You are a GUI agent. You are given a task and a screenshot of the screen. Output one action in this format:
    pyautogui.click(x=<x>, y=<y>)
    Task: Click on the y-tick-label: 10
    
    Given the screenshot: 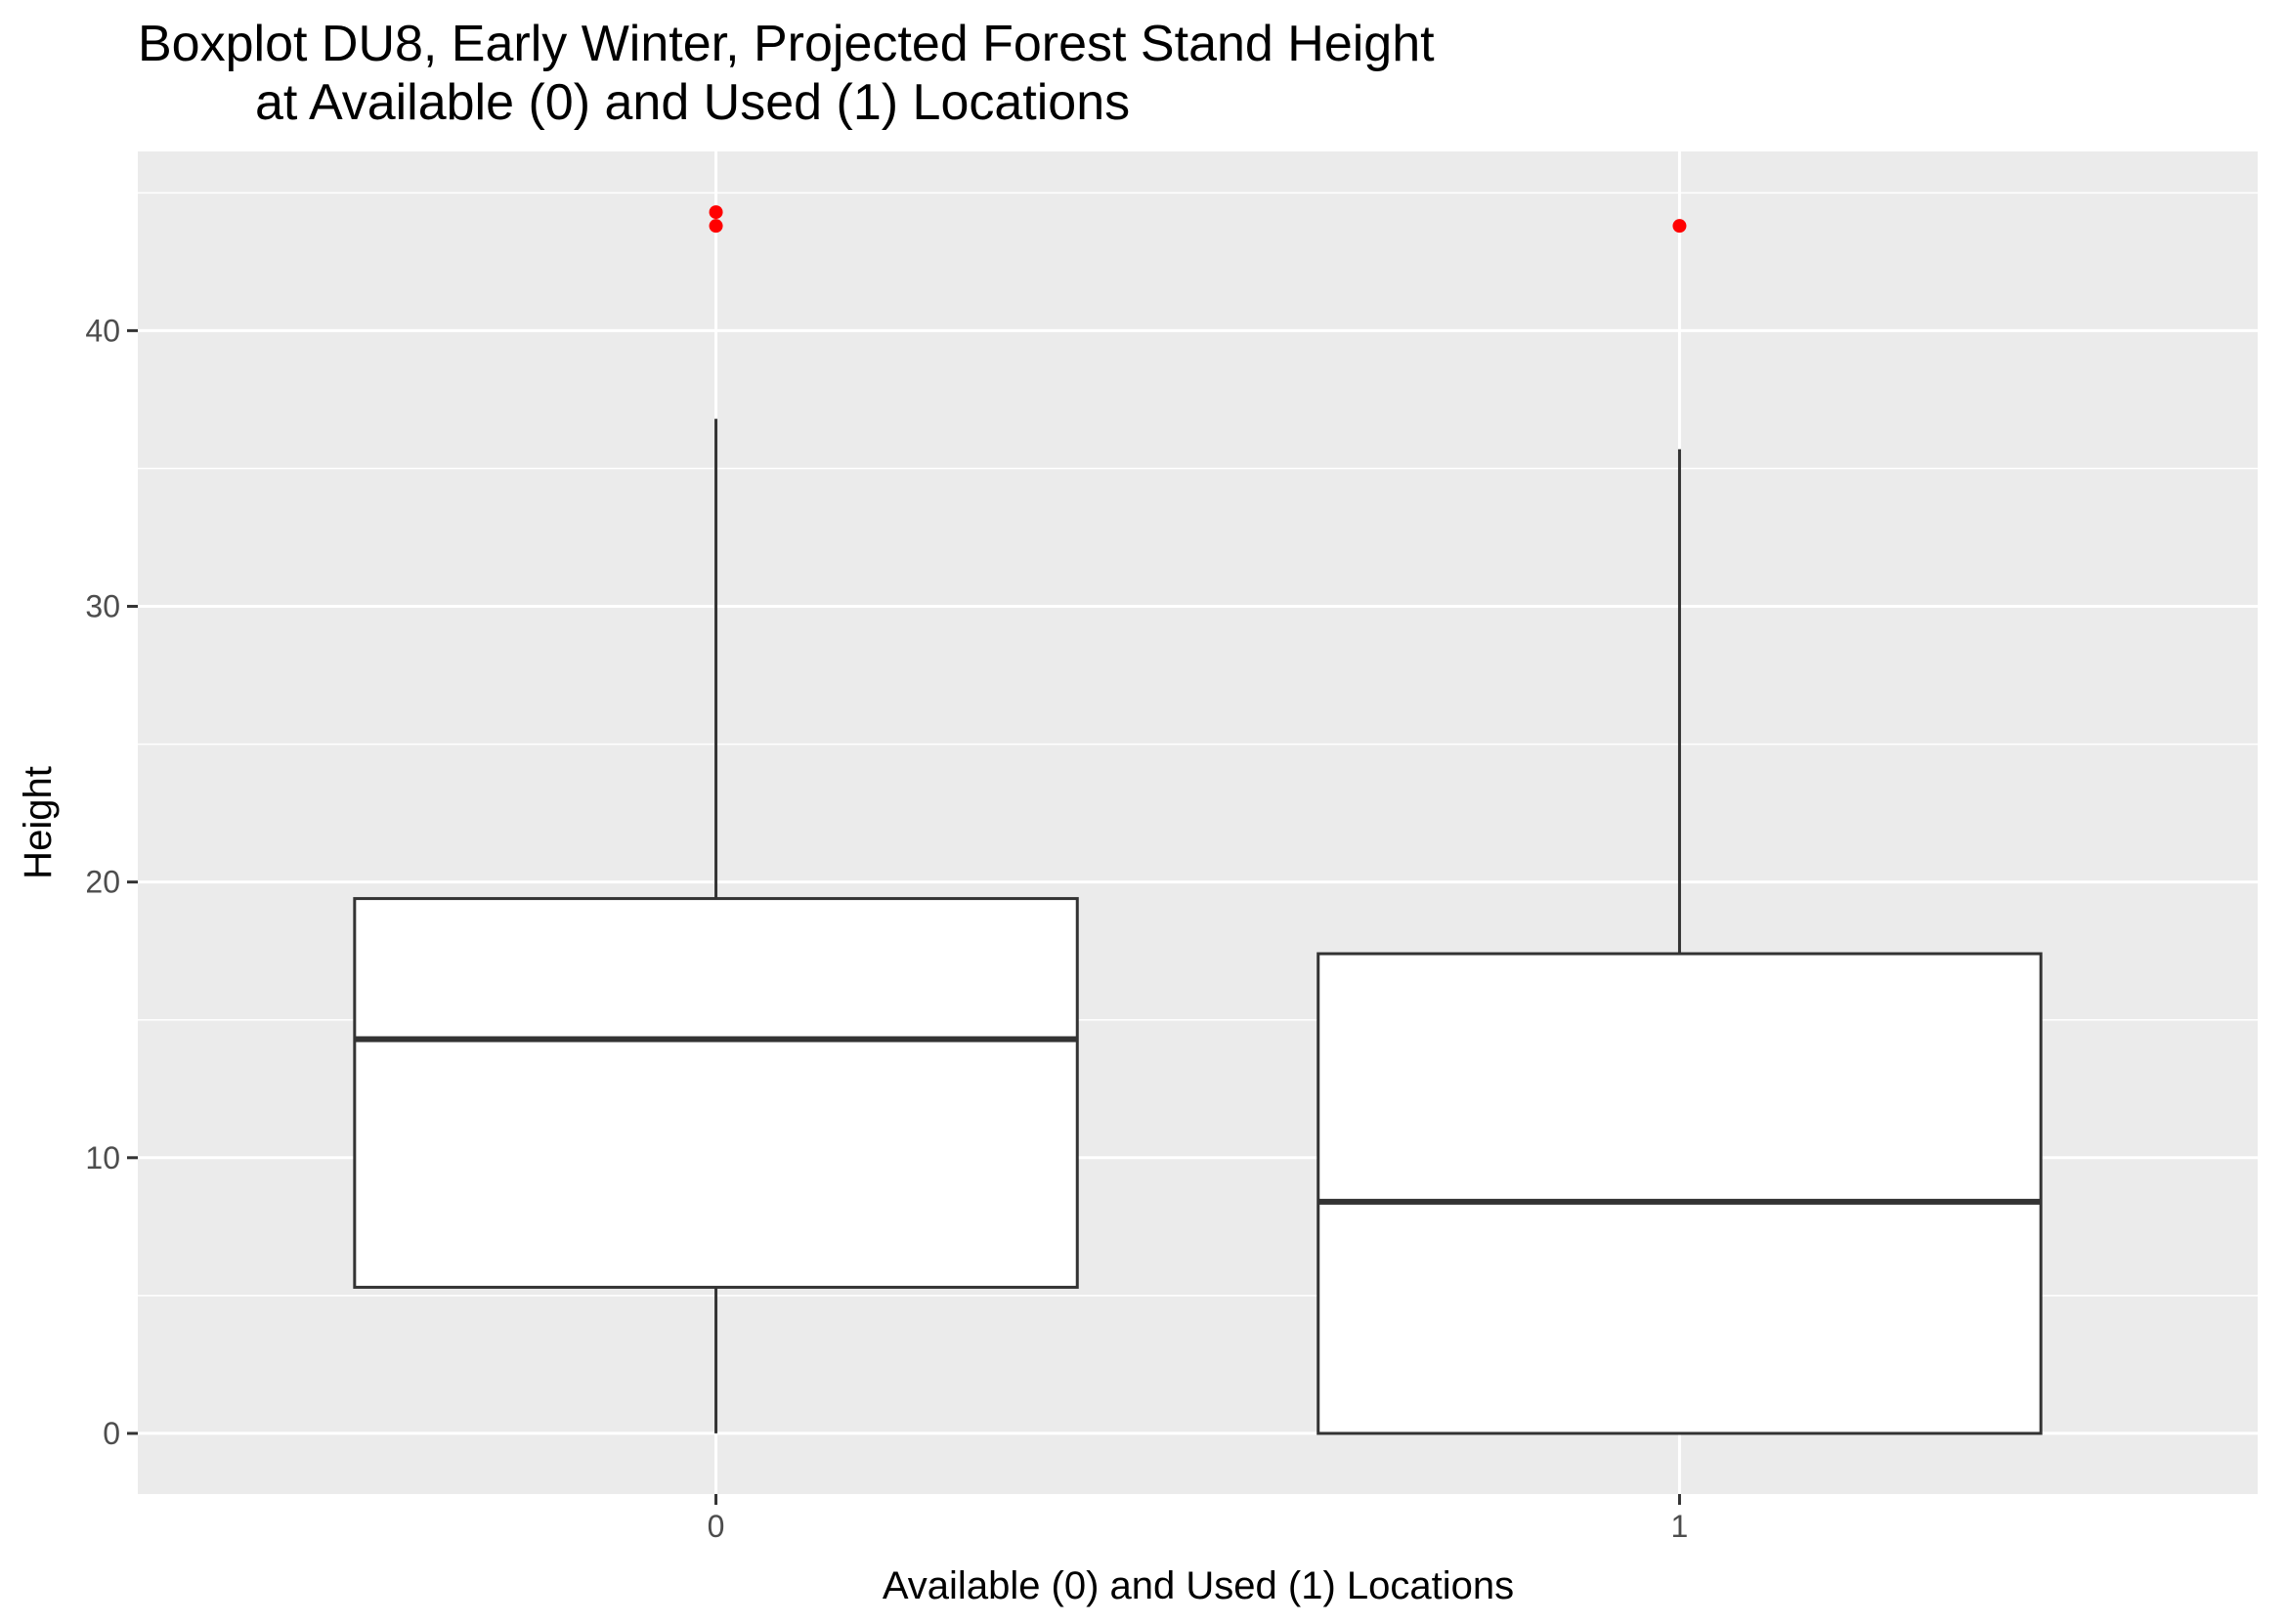 What is the action you would take?
    pyautogui.click(x=102, y=1158)
    